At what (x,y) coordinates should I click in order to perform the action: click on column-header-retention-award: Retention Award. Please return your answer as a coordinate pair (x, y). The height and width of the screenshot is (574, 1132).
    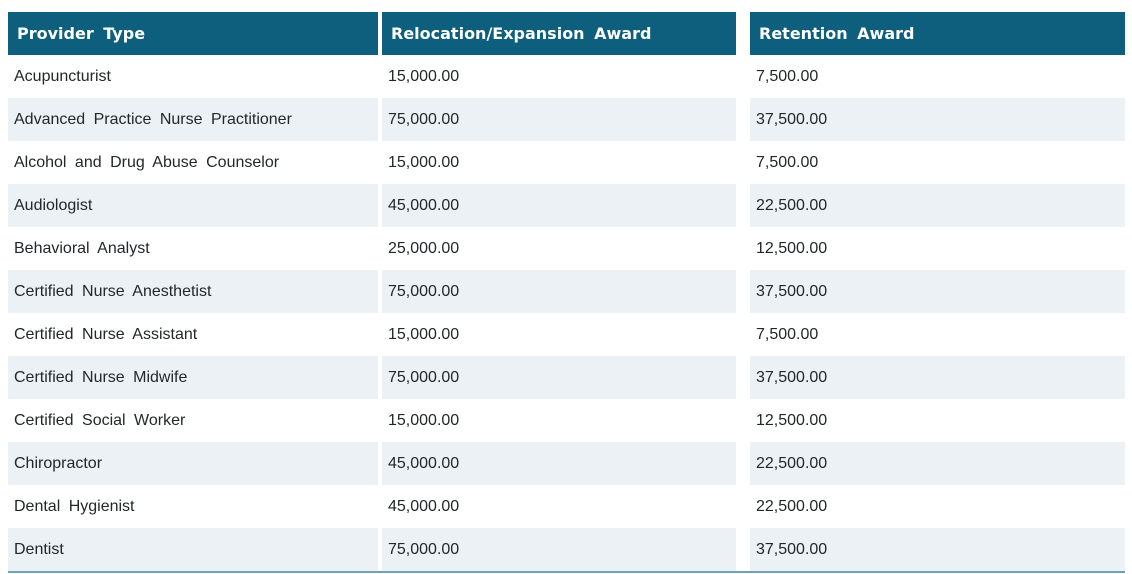
    Looking at the image, I should click on (930, 33).